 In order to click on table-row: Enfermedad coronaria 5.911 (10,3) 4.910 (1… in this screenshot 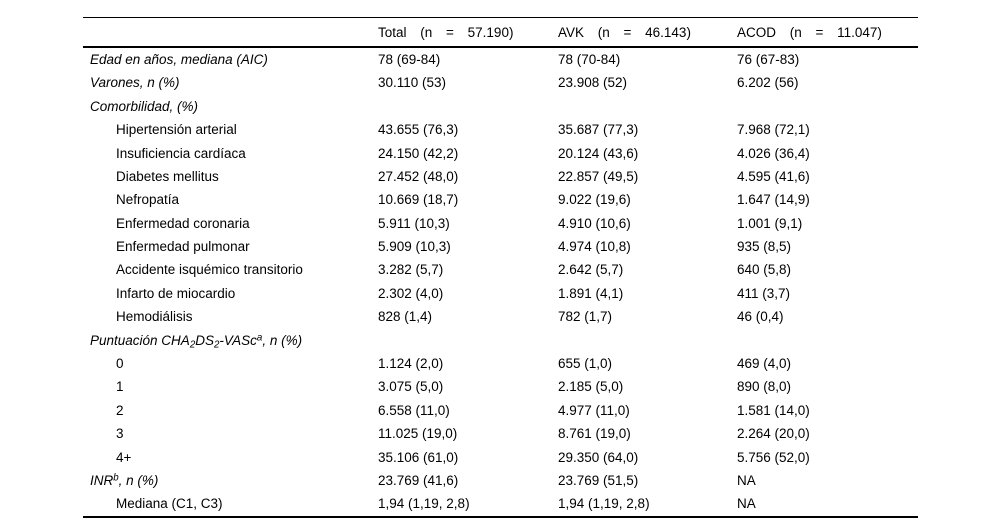, I will do `click(500, 223)`.